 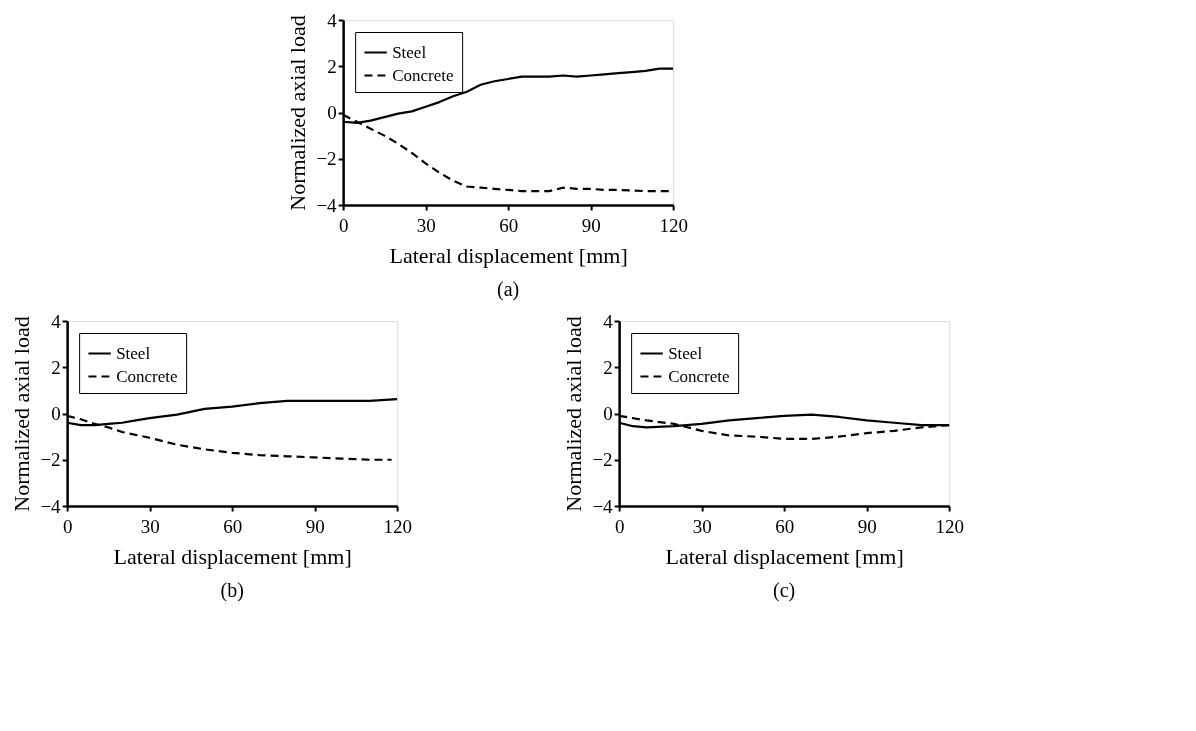 What do you see at coordinates (784, 590) in the screenshot?
I see `text: (c)` at bounding box center [784, 590].